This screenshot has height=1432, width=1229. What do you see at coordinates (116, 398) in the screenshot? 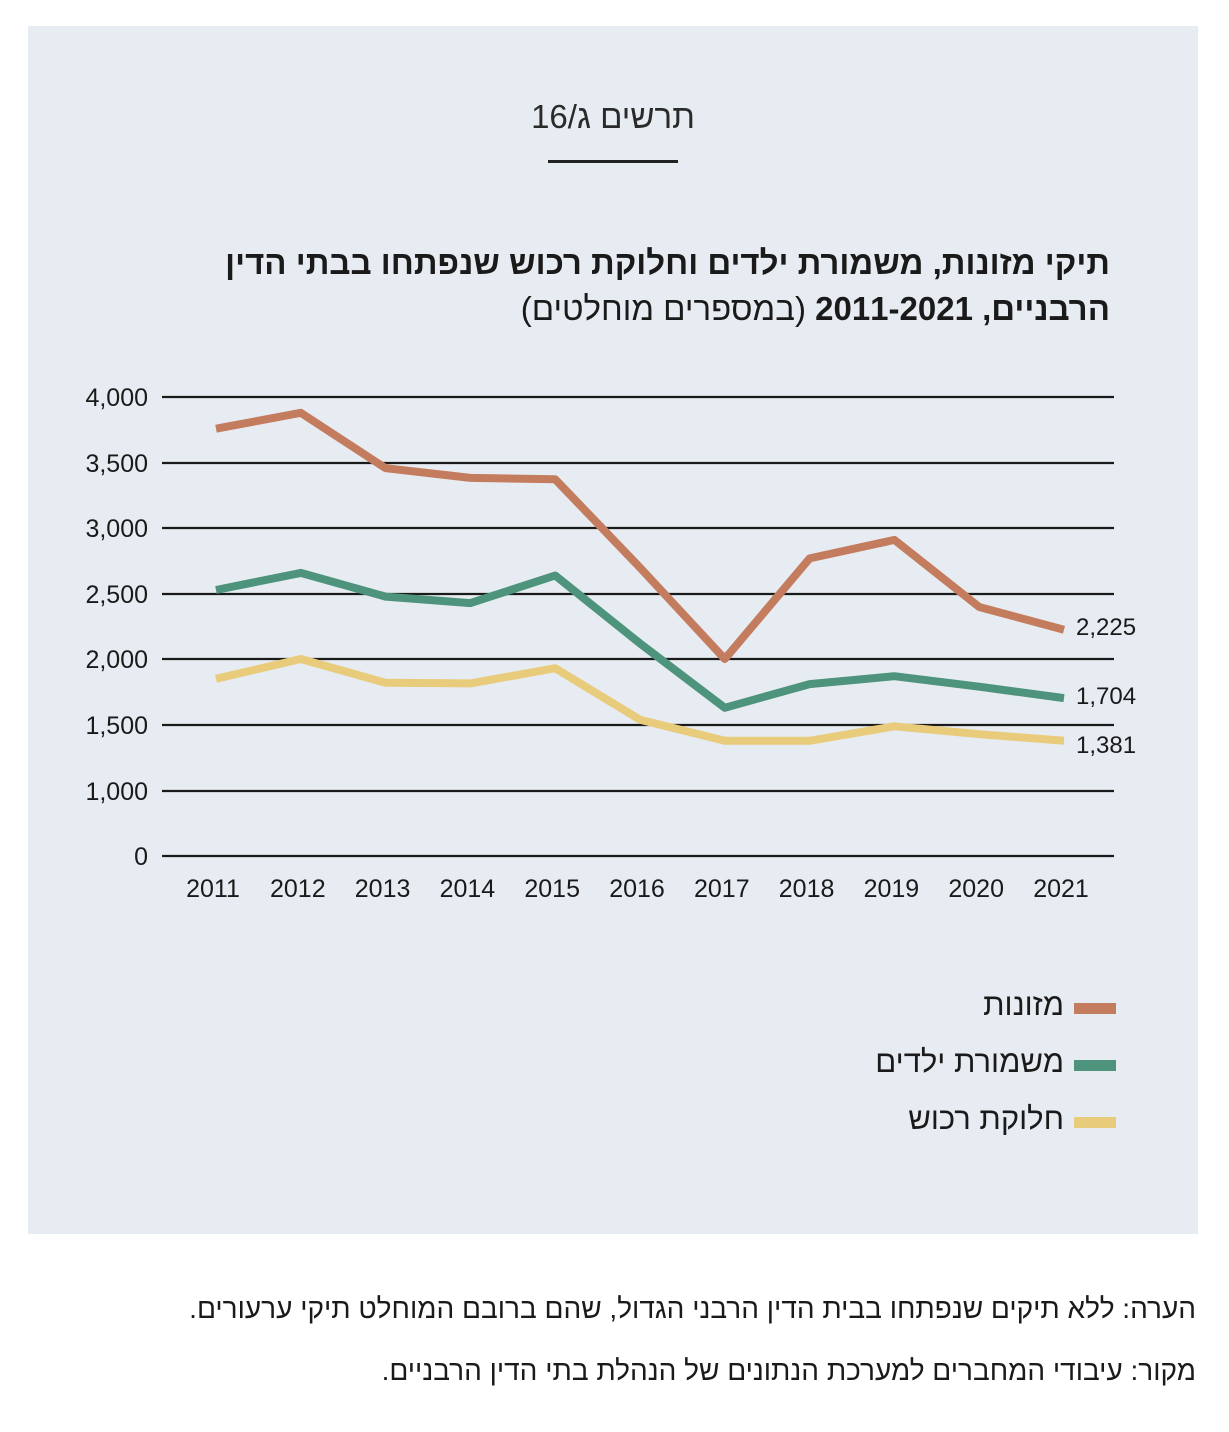
I see `y-tick-label: 4,000` at bounding box center [116, 398].